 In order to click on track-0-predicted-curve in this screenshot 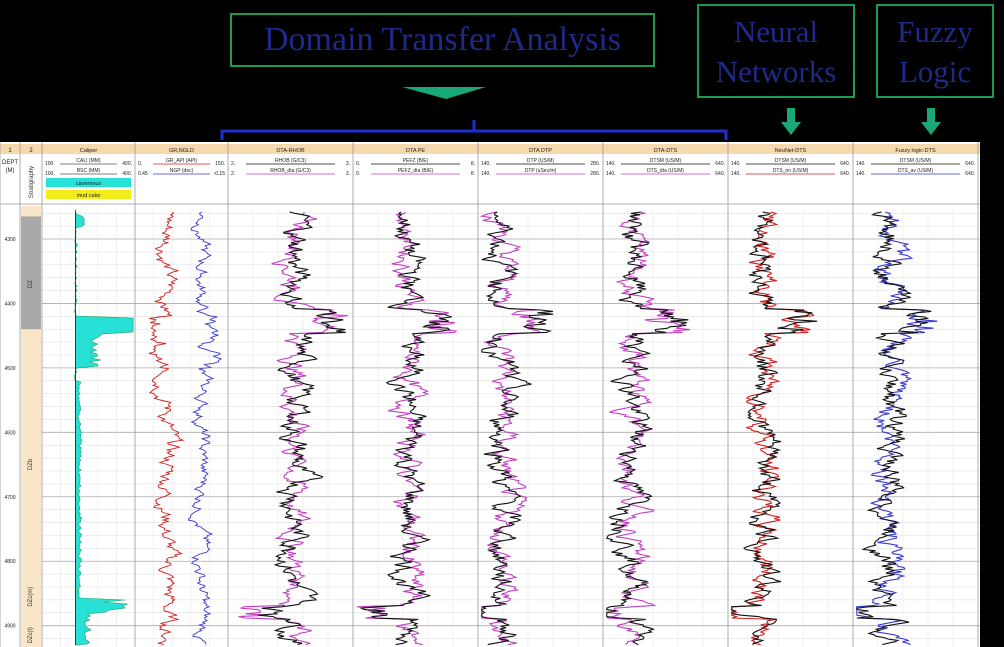, I will do `click(293, 428)`.